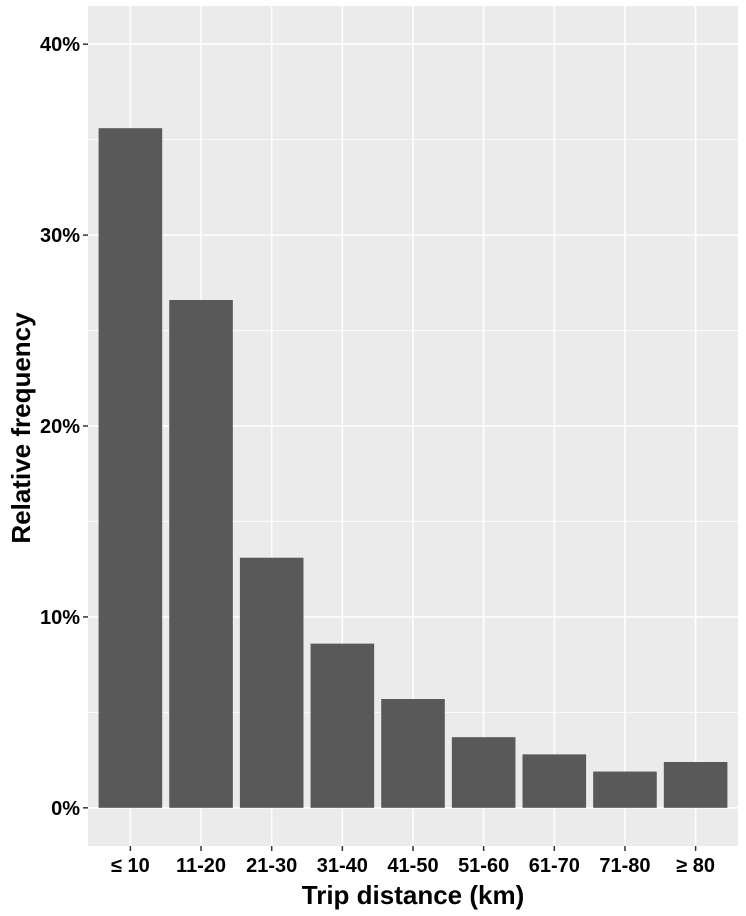  I want to click on x-tick-label: 71-80, so click(624, 866).